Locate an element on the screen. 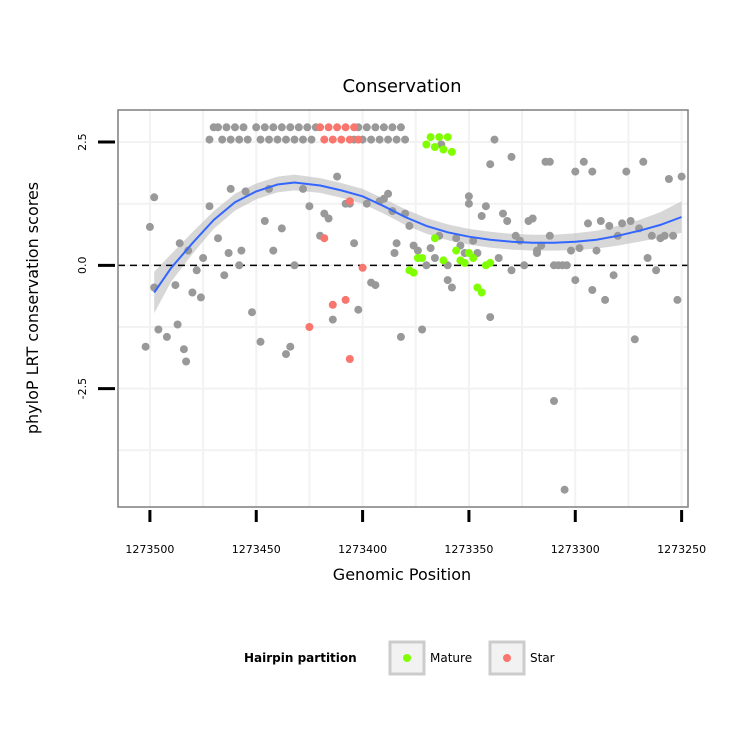 The width and height of the screenshot is (750, 750). x-tick-label: 1273450 is located at coordinates (256, 549).